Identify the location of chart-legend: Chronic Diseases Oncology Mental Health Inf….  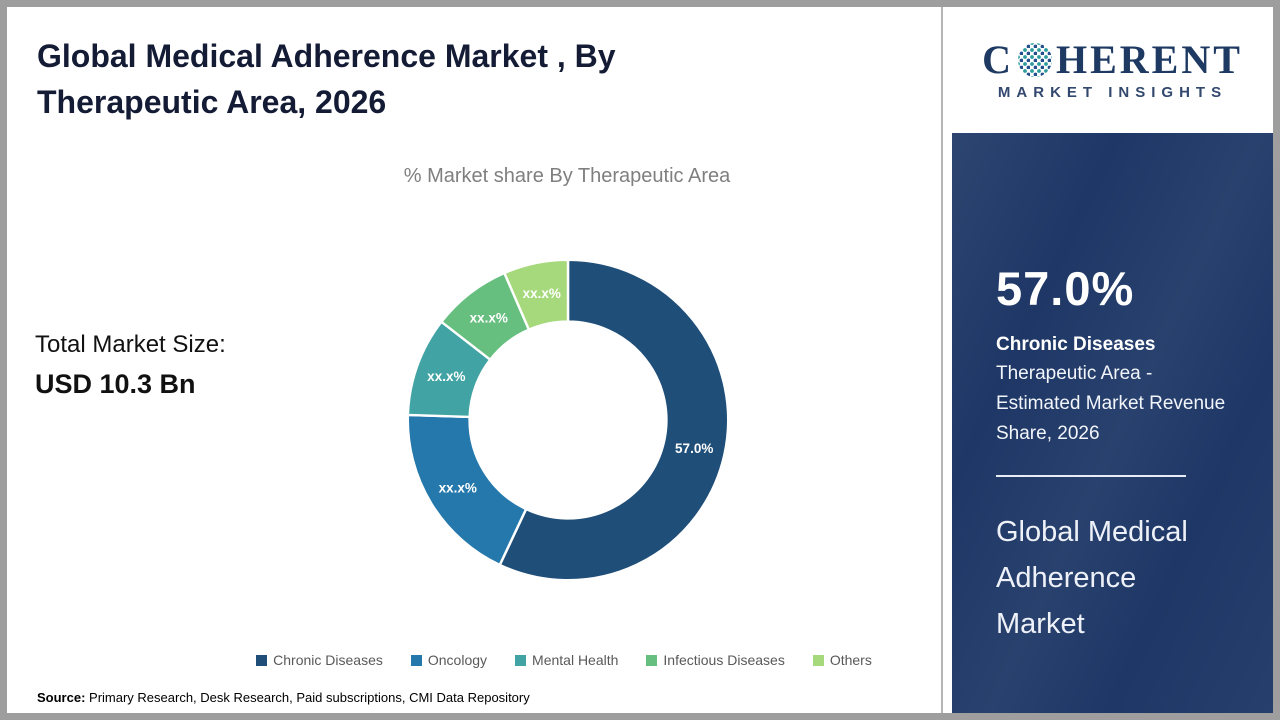
(564, 660).